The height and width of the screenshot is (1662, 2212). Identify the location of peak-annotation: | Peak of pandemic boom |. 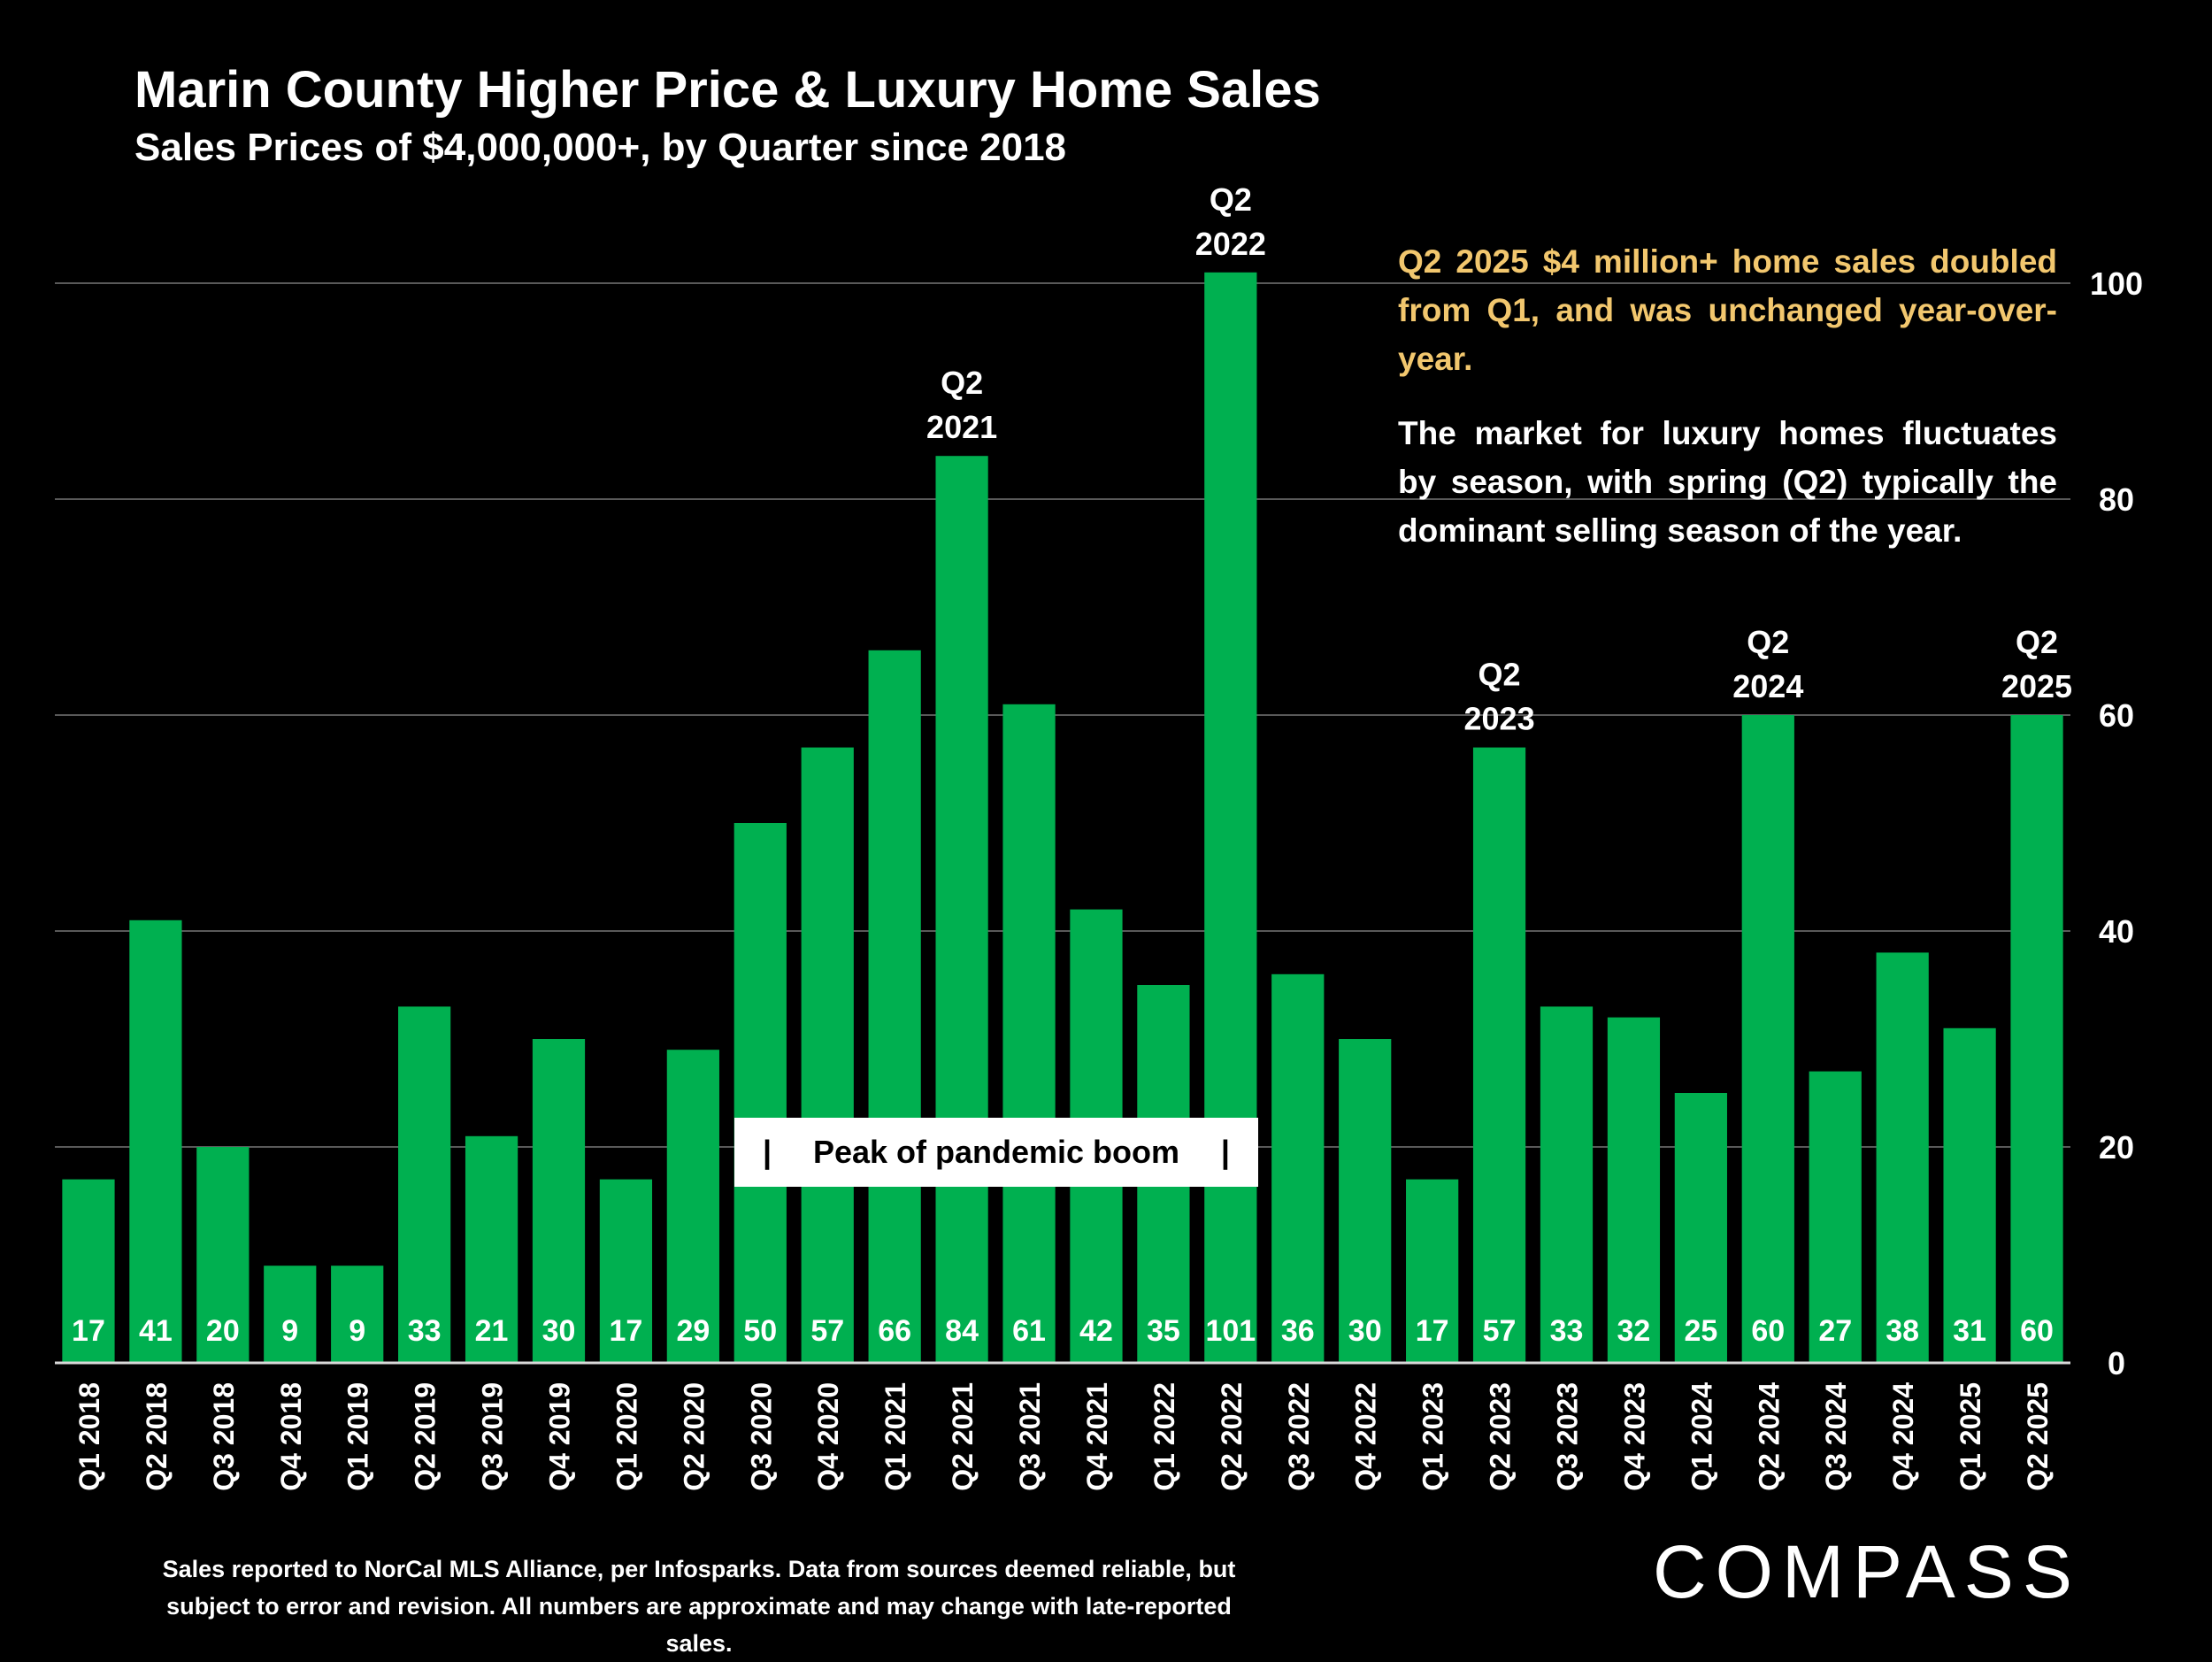
(996, 1152).